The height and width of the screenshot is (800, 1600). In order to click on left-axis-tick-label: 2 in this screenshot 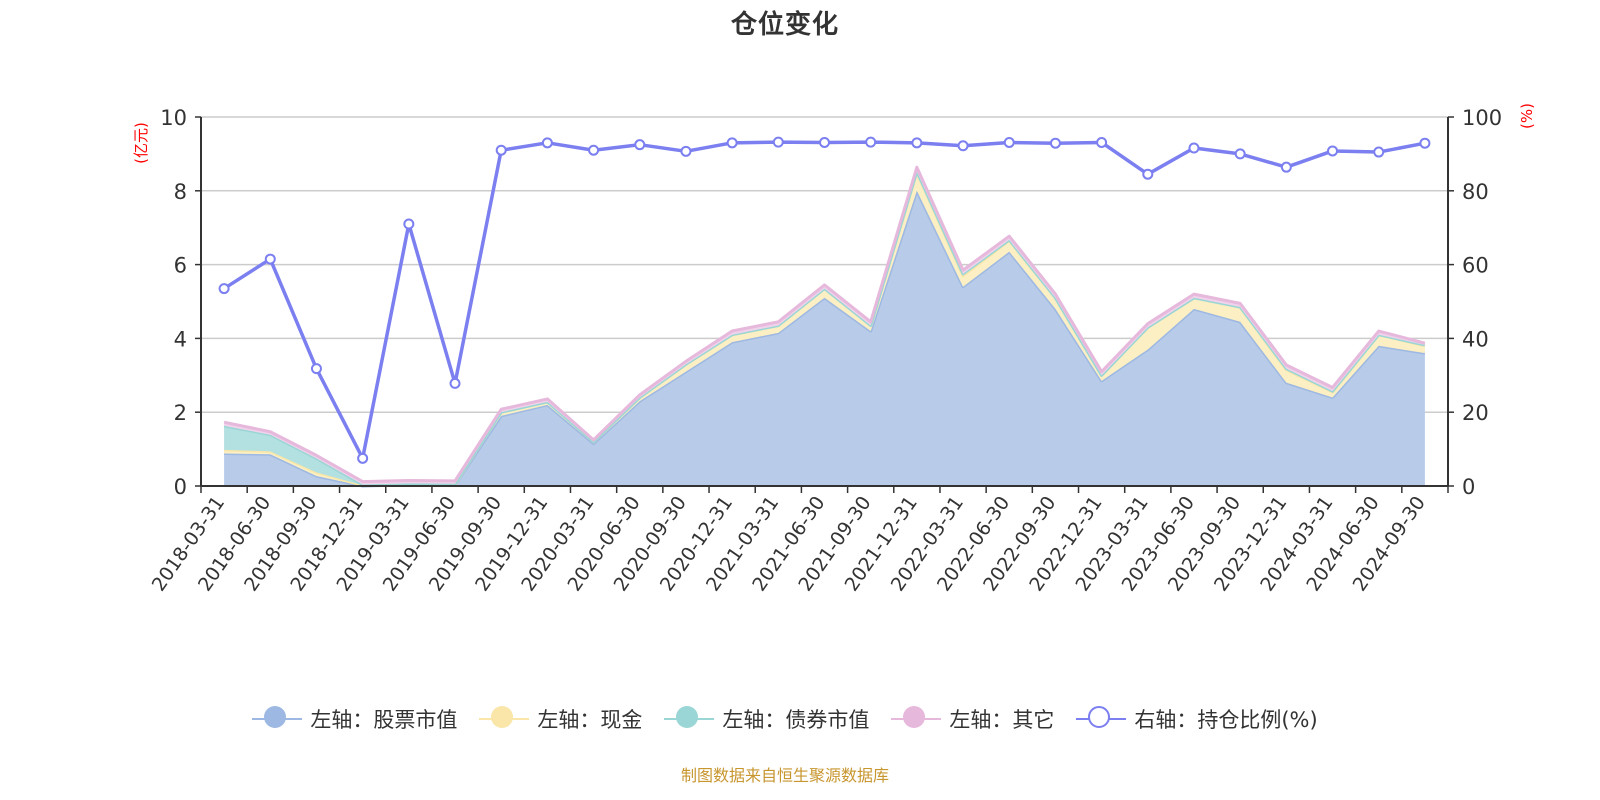, I will do `click(180, 413)`.